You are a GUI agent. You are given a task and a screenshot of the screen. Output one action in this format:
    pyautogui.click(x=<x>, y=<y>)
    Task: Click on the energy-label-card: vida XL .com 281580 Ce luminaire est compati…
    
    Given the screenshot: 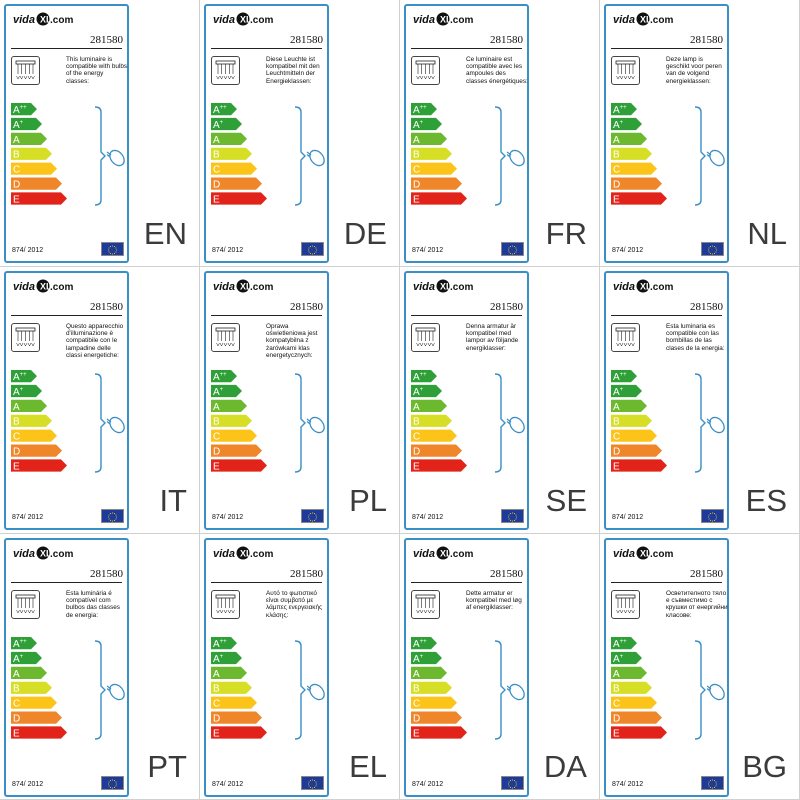 What is the action you would take?
    pyautogui.click(x=466, y=133)
    